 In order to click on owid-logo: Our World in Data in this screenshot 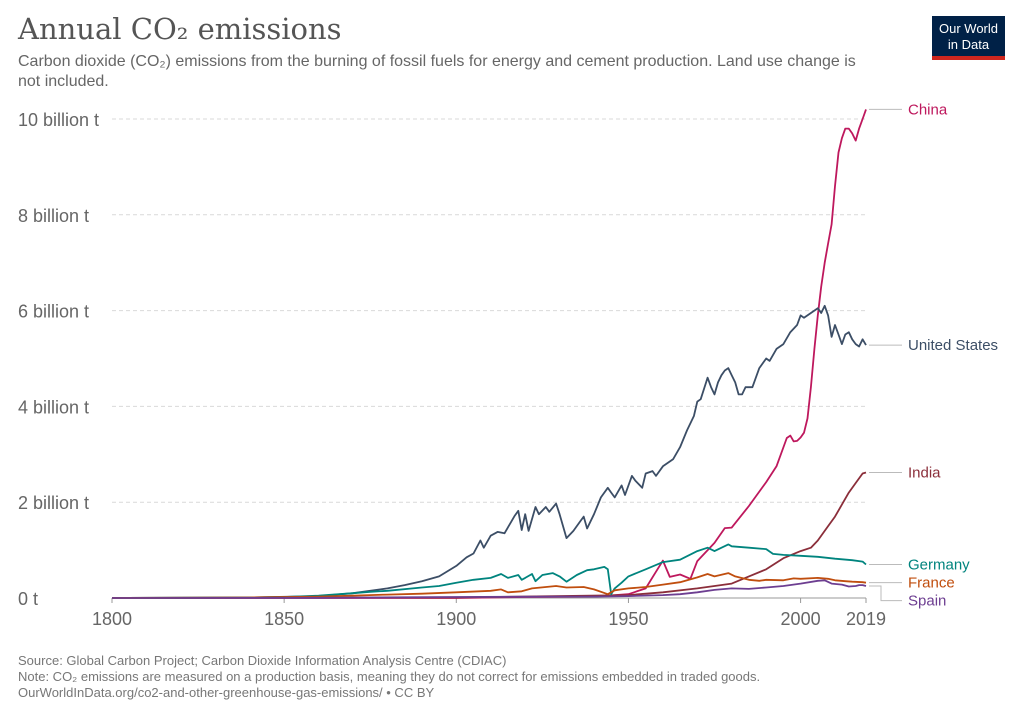, I will do `click(968, 38)`.